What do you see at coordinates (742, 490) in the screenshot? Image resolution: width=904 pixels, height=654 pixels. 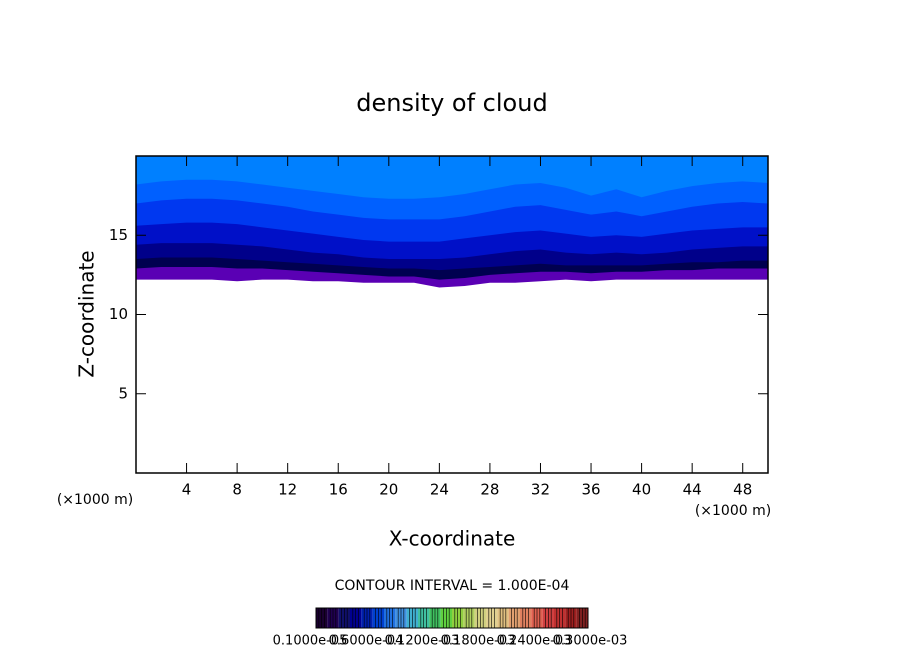 I see `x-tick-label: 48` at bounding box center [742, 490].